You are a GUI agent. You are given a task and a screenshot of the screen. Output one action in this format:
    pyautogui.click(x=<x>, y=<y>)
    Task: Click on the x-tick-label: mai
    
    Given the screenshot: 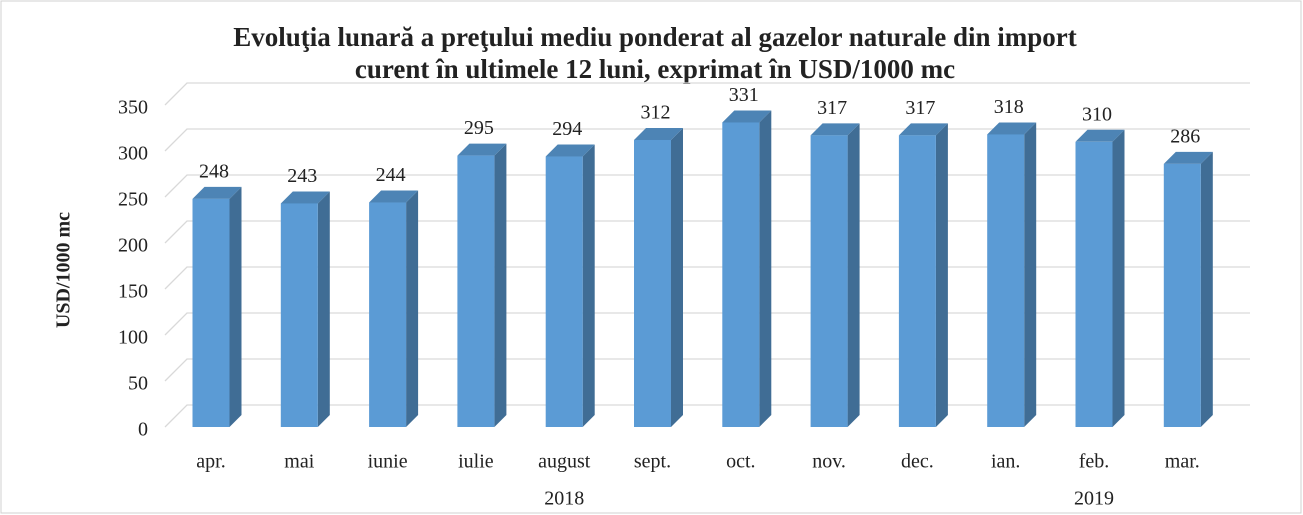 What is the action you would take?
    pyautogui.click(x=299, y=462)
    